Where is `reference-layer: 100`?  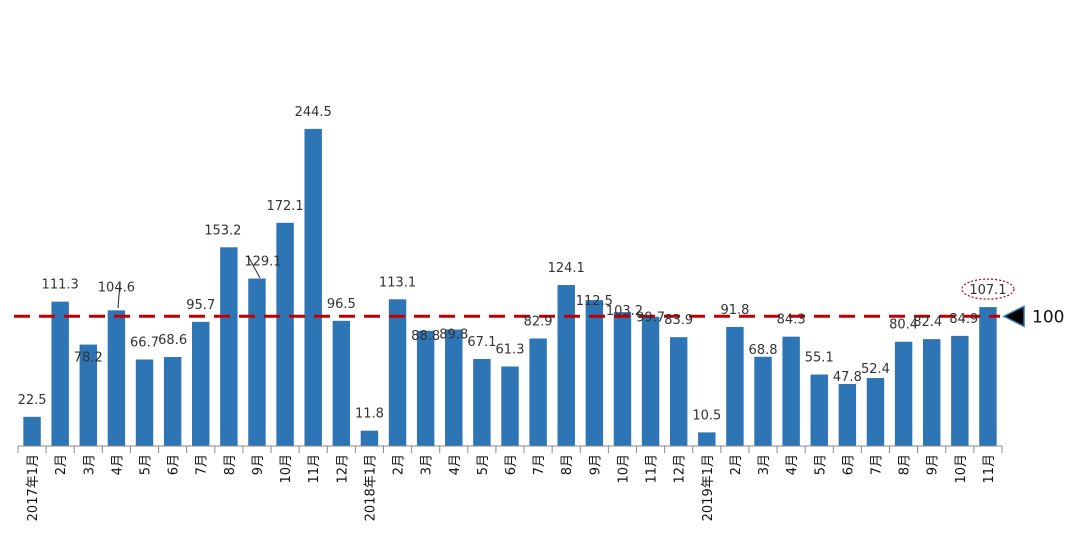
reference-layer: 100 is located at coordinates (539, 316).